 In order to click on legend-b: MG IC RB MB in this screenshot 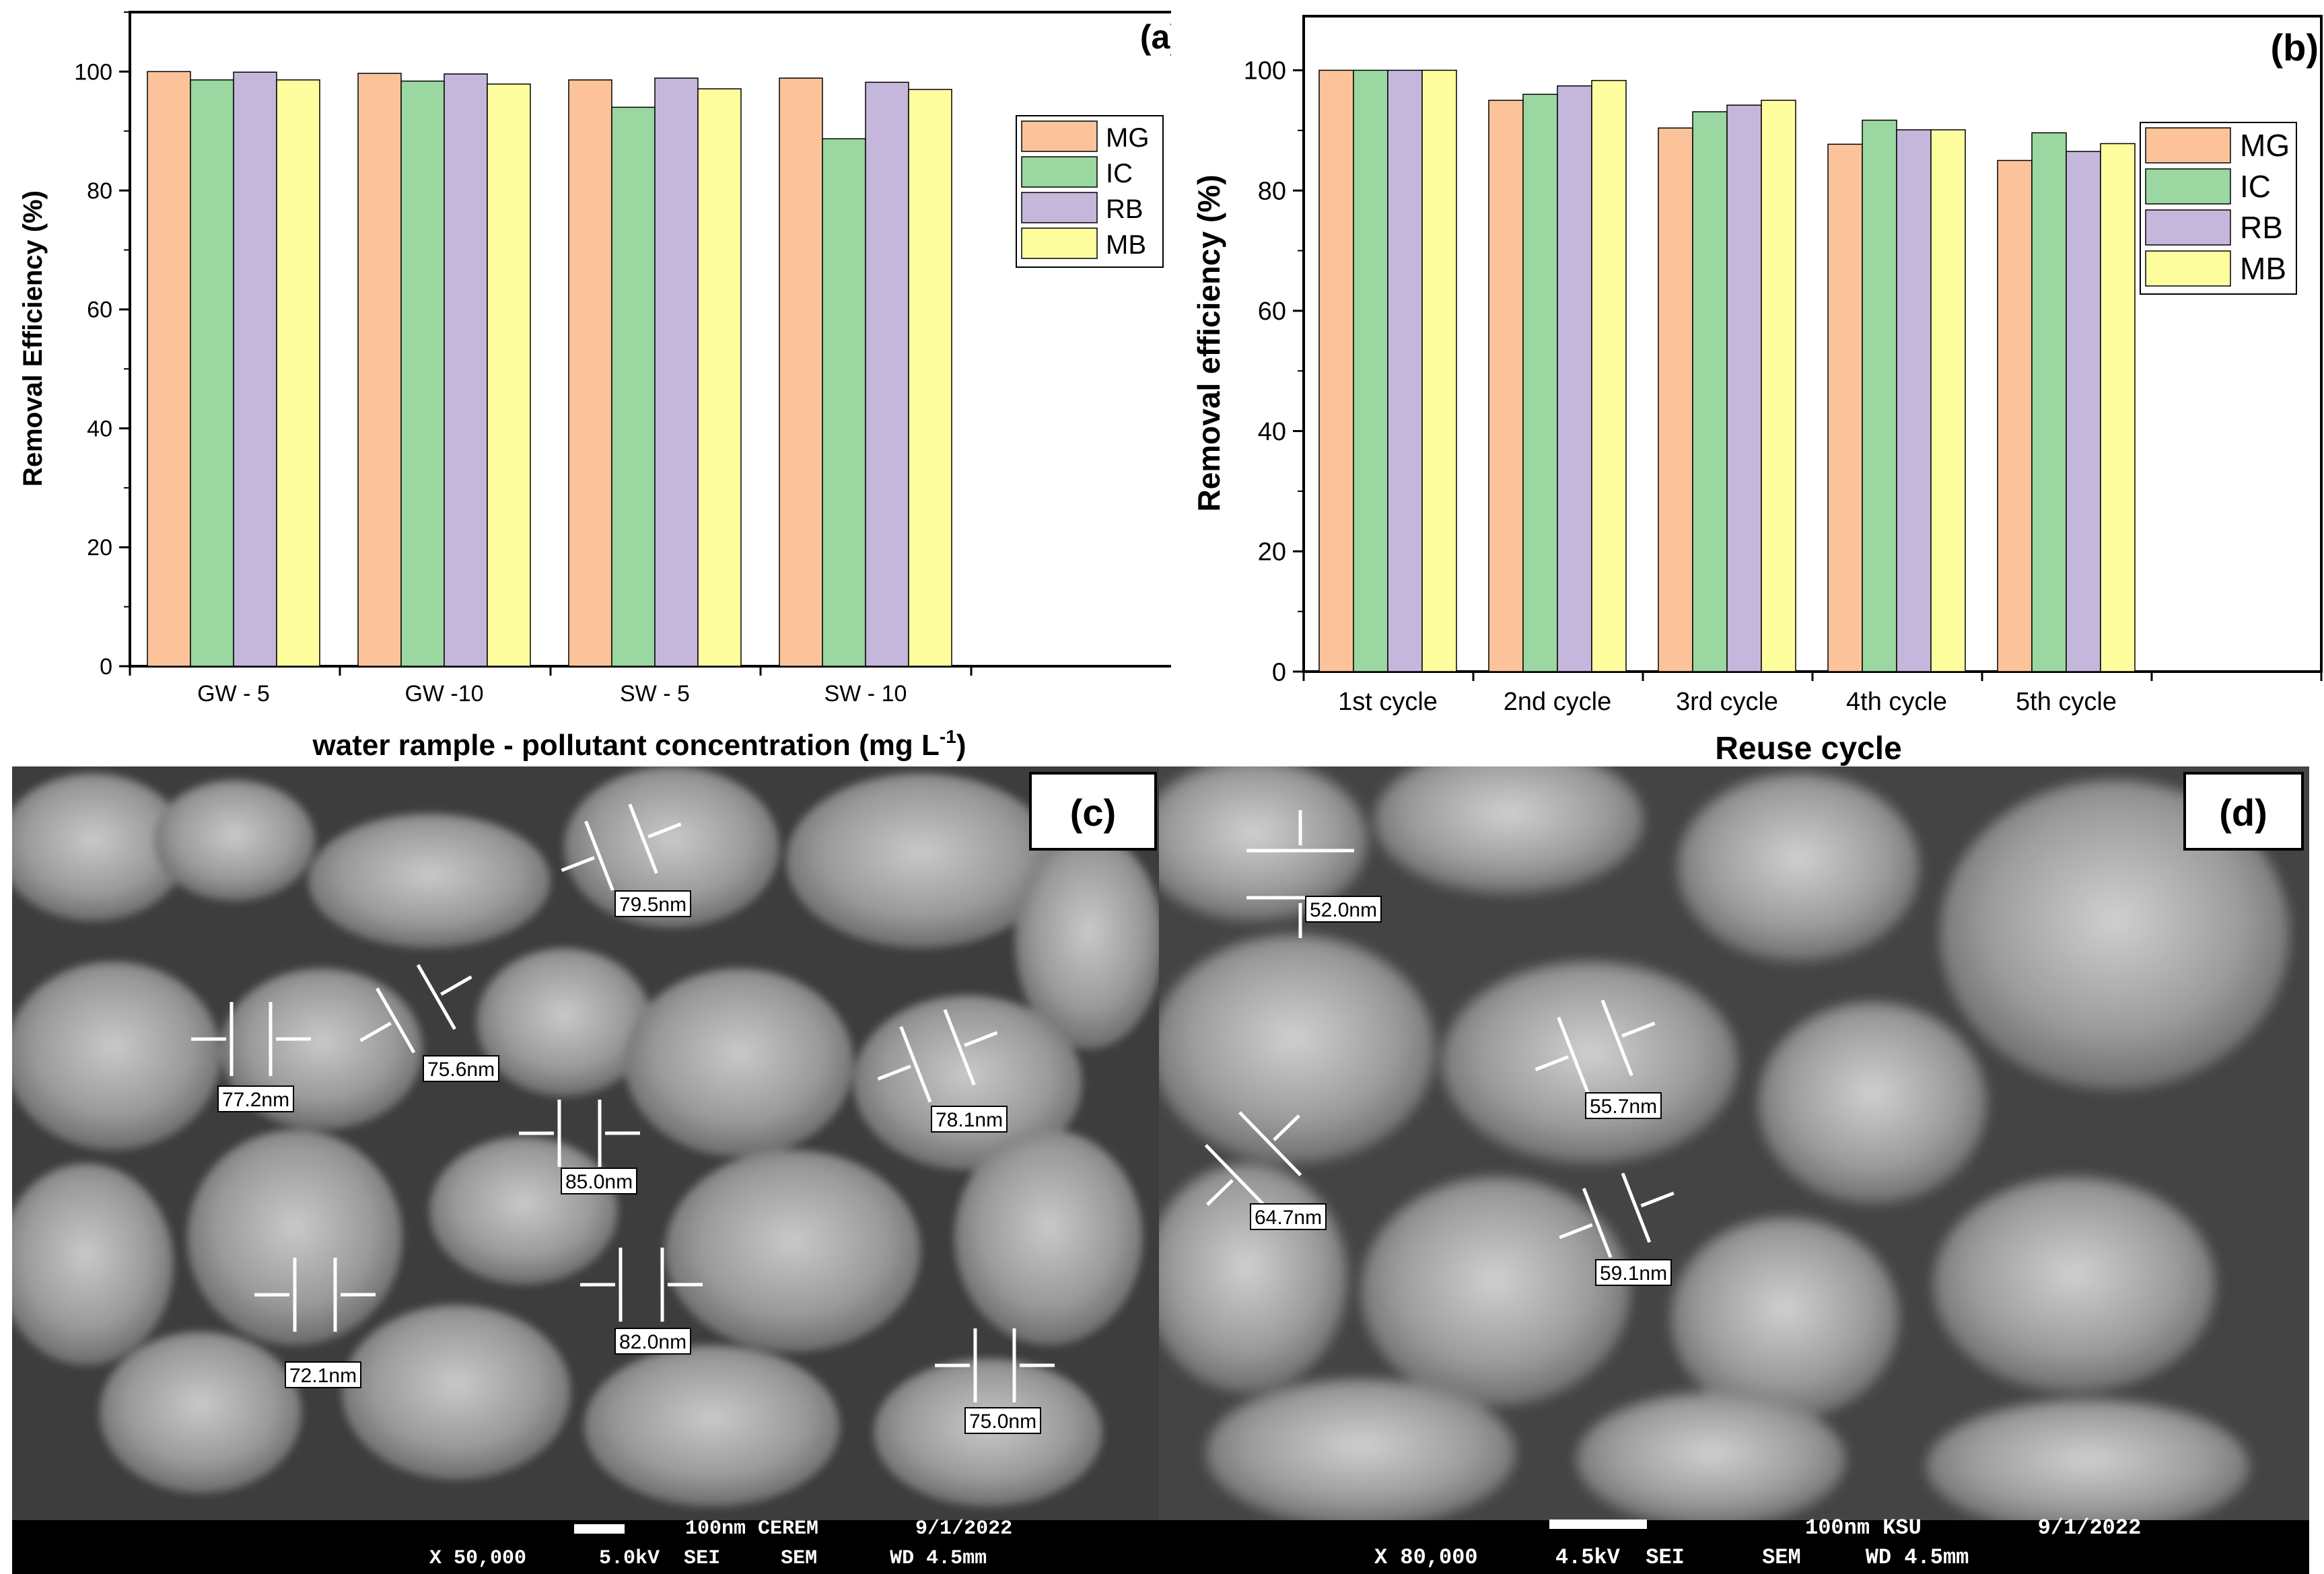, I will do `click(2218, 208)`.